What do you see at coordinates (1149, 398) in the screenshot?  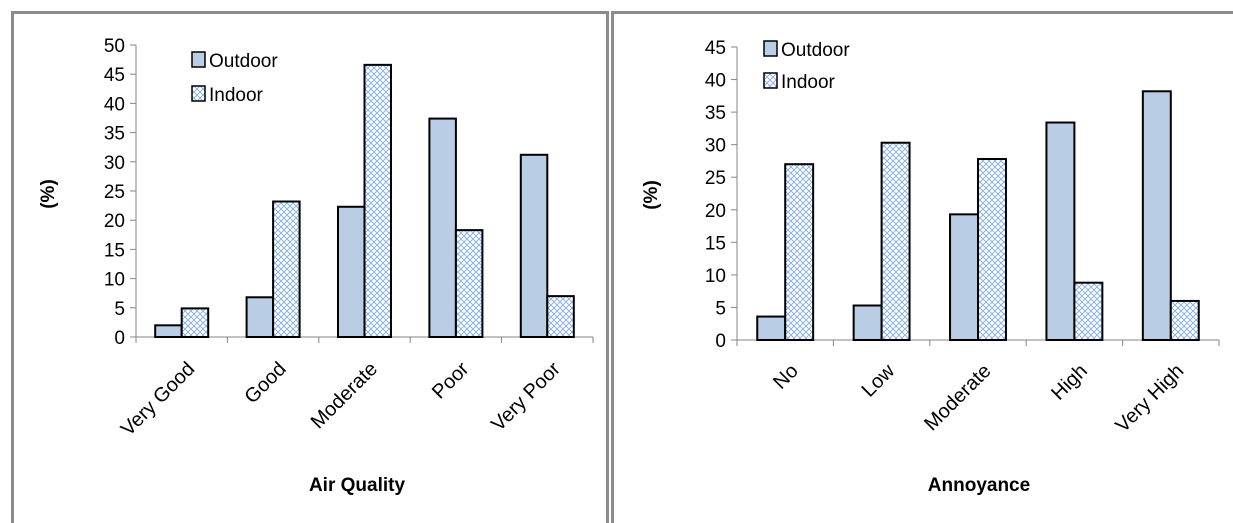 I see `category-label-very-high: Very High` at bounding box center [1149, 398].